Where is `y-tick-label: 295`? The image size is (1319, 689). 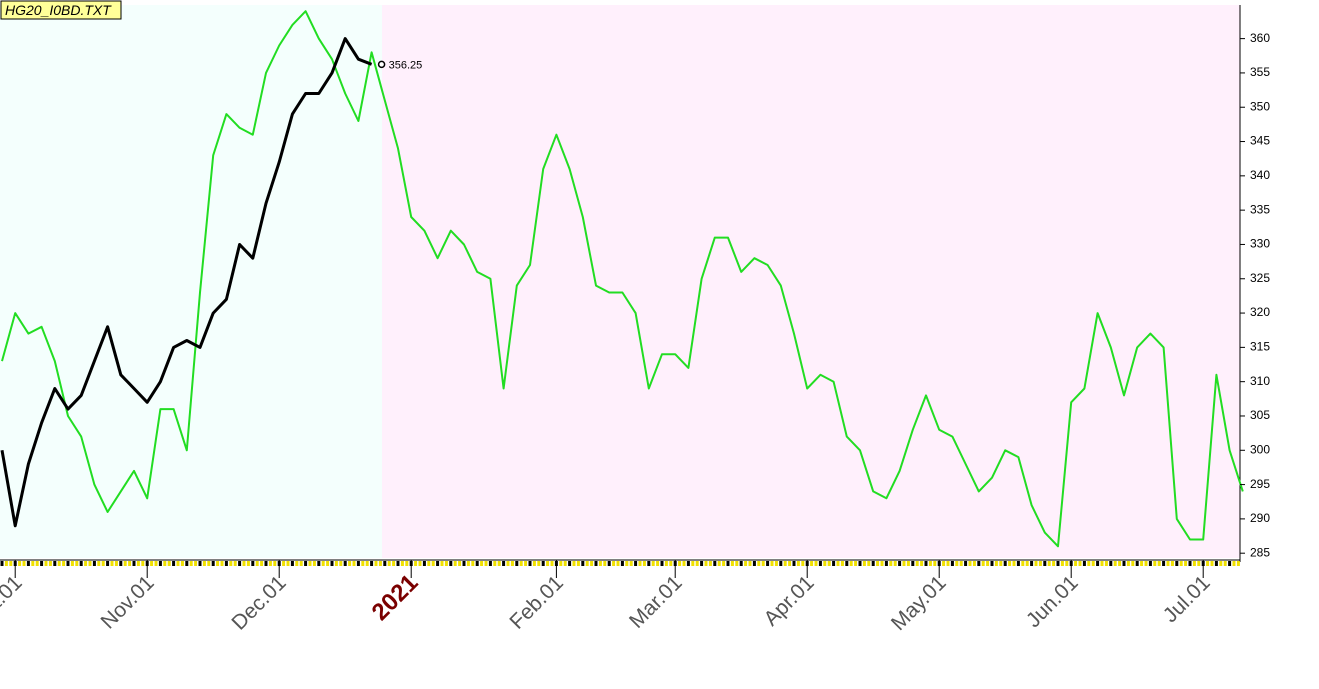 y-tick-label: 295 is located at coordinates (1260, 484).